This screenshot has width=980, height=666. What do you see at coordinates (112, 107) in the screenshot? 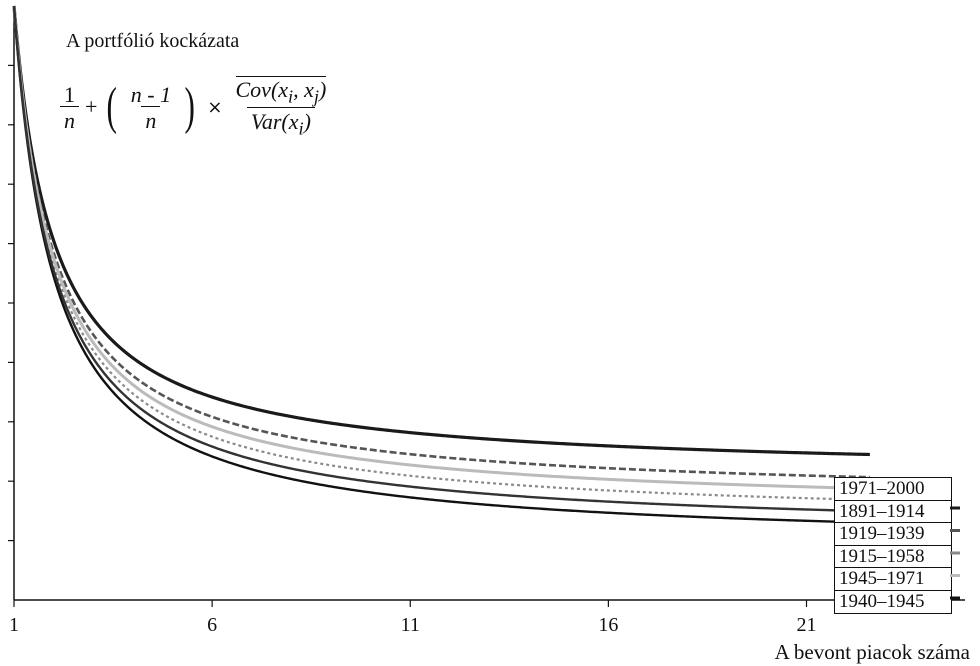
I see `formula-left-paren: (` at bounding box center [112, 107].